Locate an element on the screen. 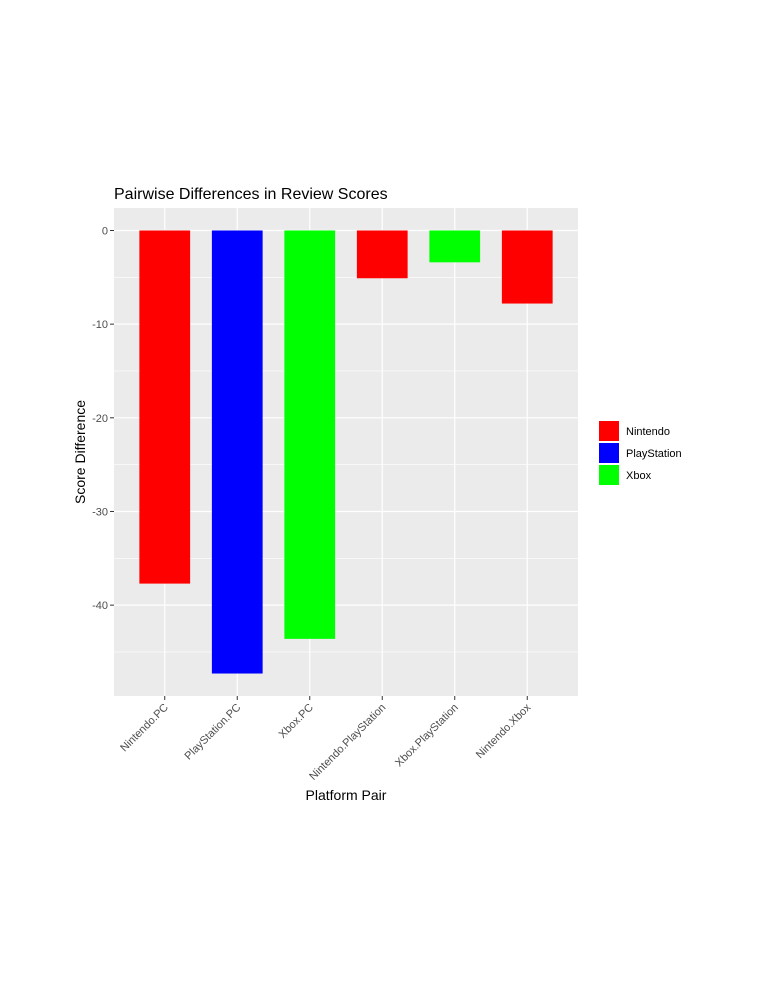 The width and height of the screenshot is (765, 990). x-tick-label: Nintendo.PlayStation is located at coordinates (347, 742).